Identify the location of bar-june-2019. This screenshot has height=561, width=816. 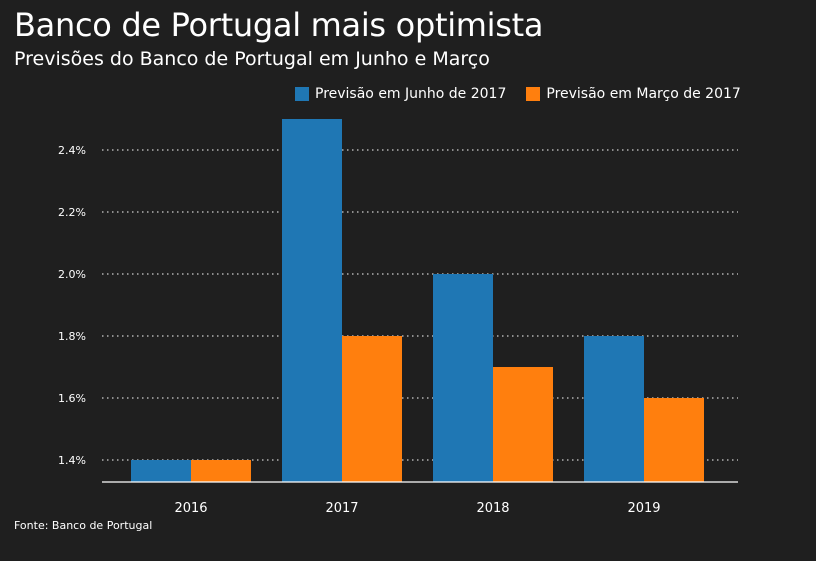
(614, 409).